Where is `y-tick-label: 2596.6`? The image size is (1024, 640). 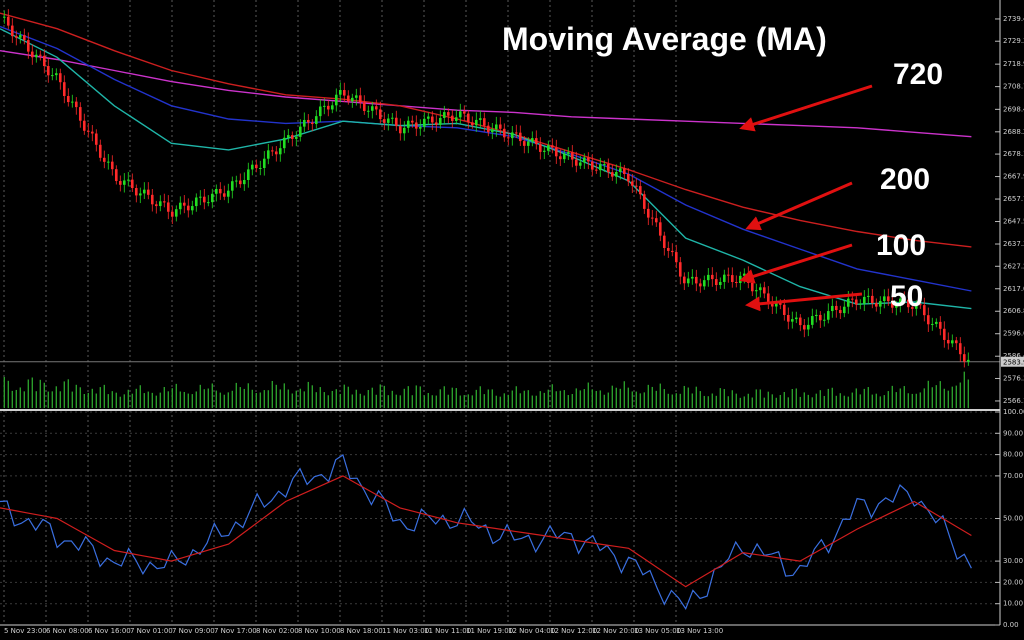
y-tick-label: 2596.6 is located at coordinates (1013, 334).